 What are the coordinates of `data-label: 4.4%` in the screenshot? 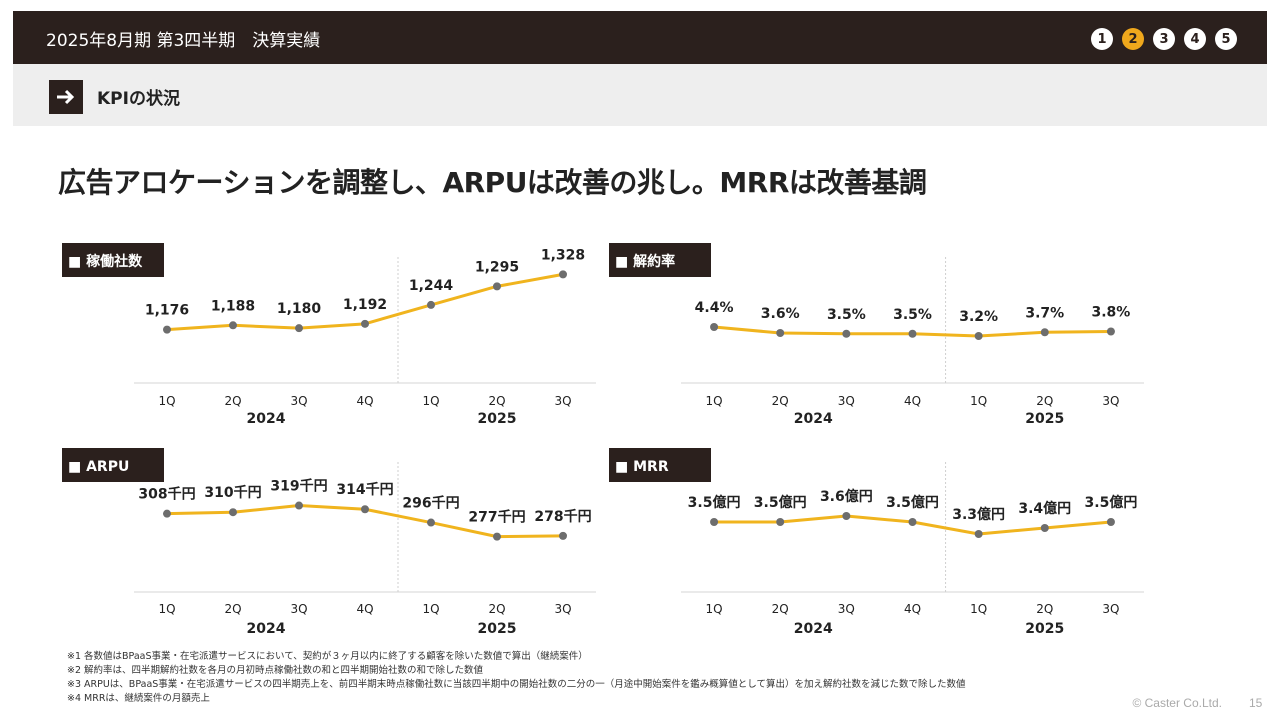 It's located at (714, 308).